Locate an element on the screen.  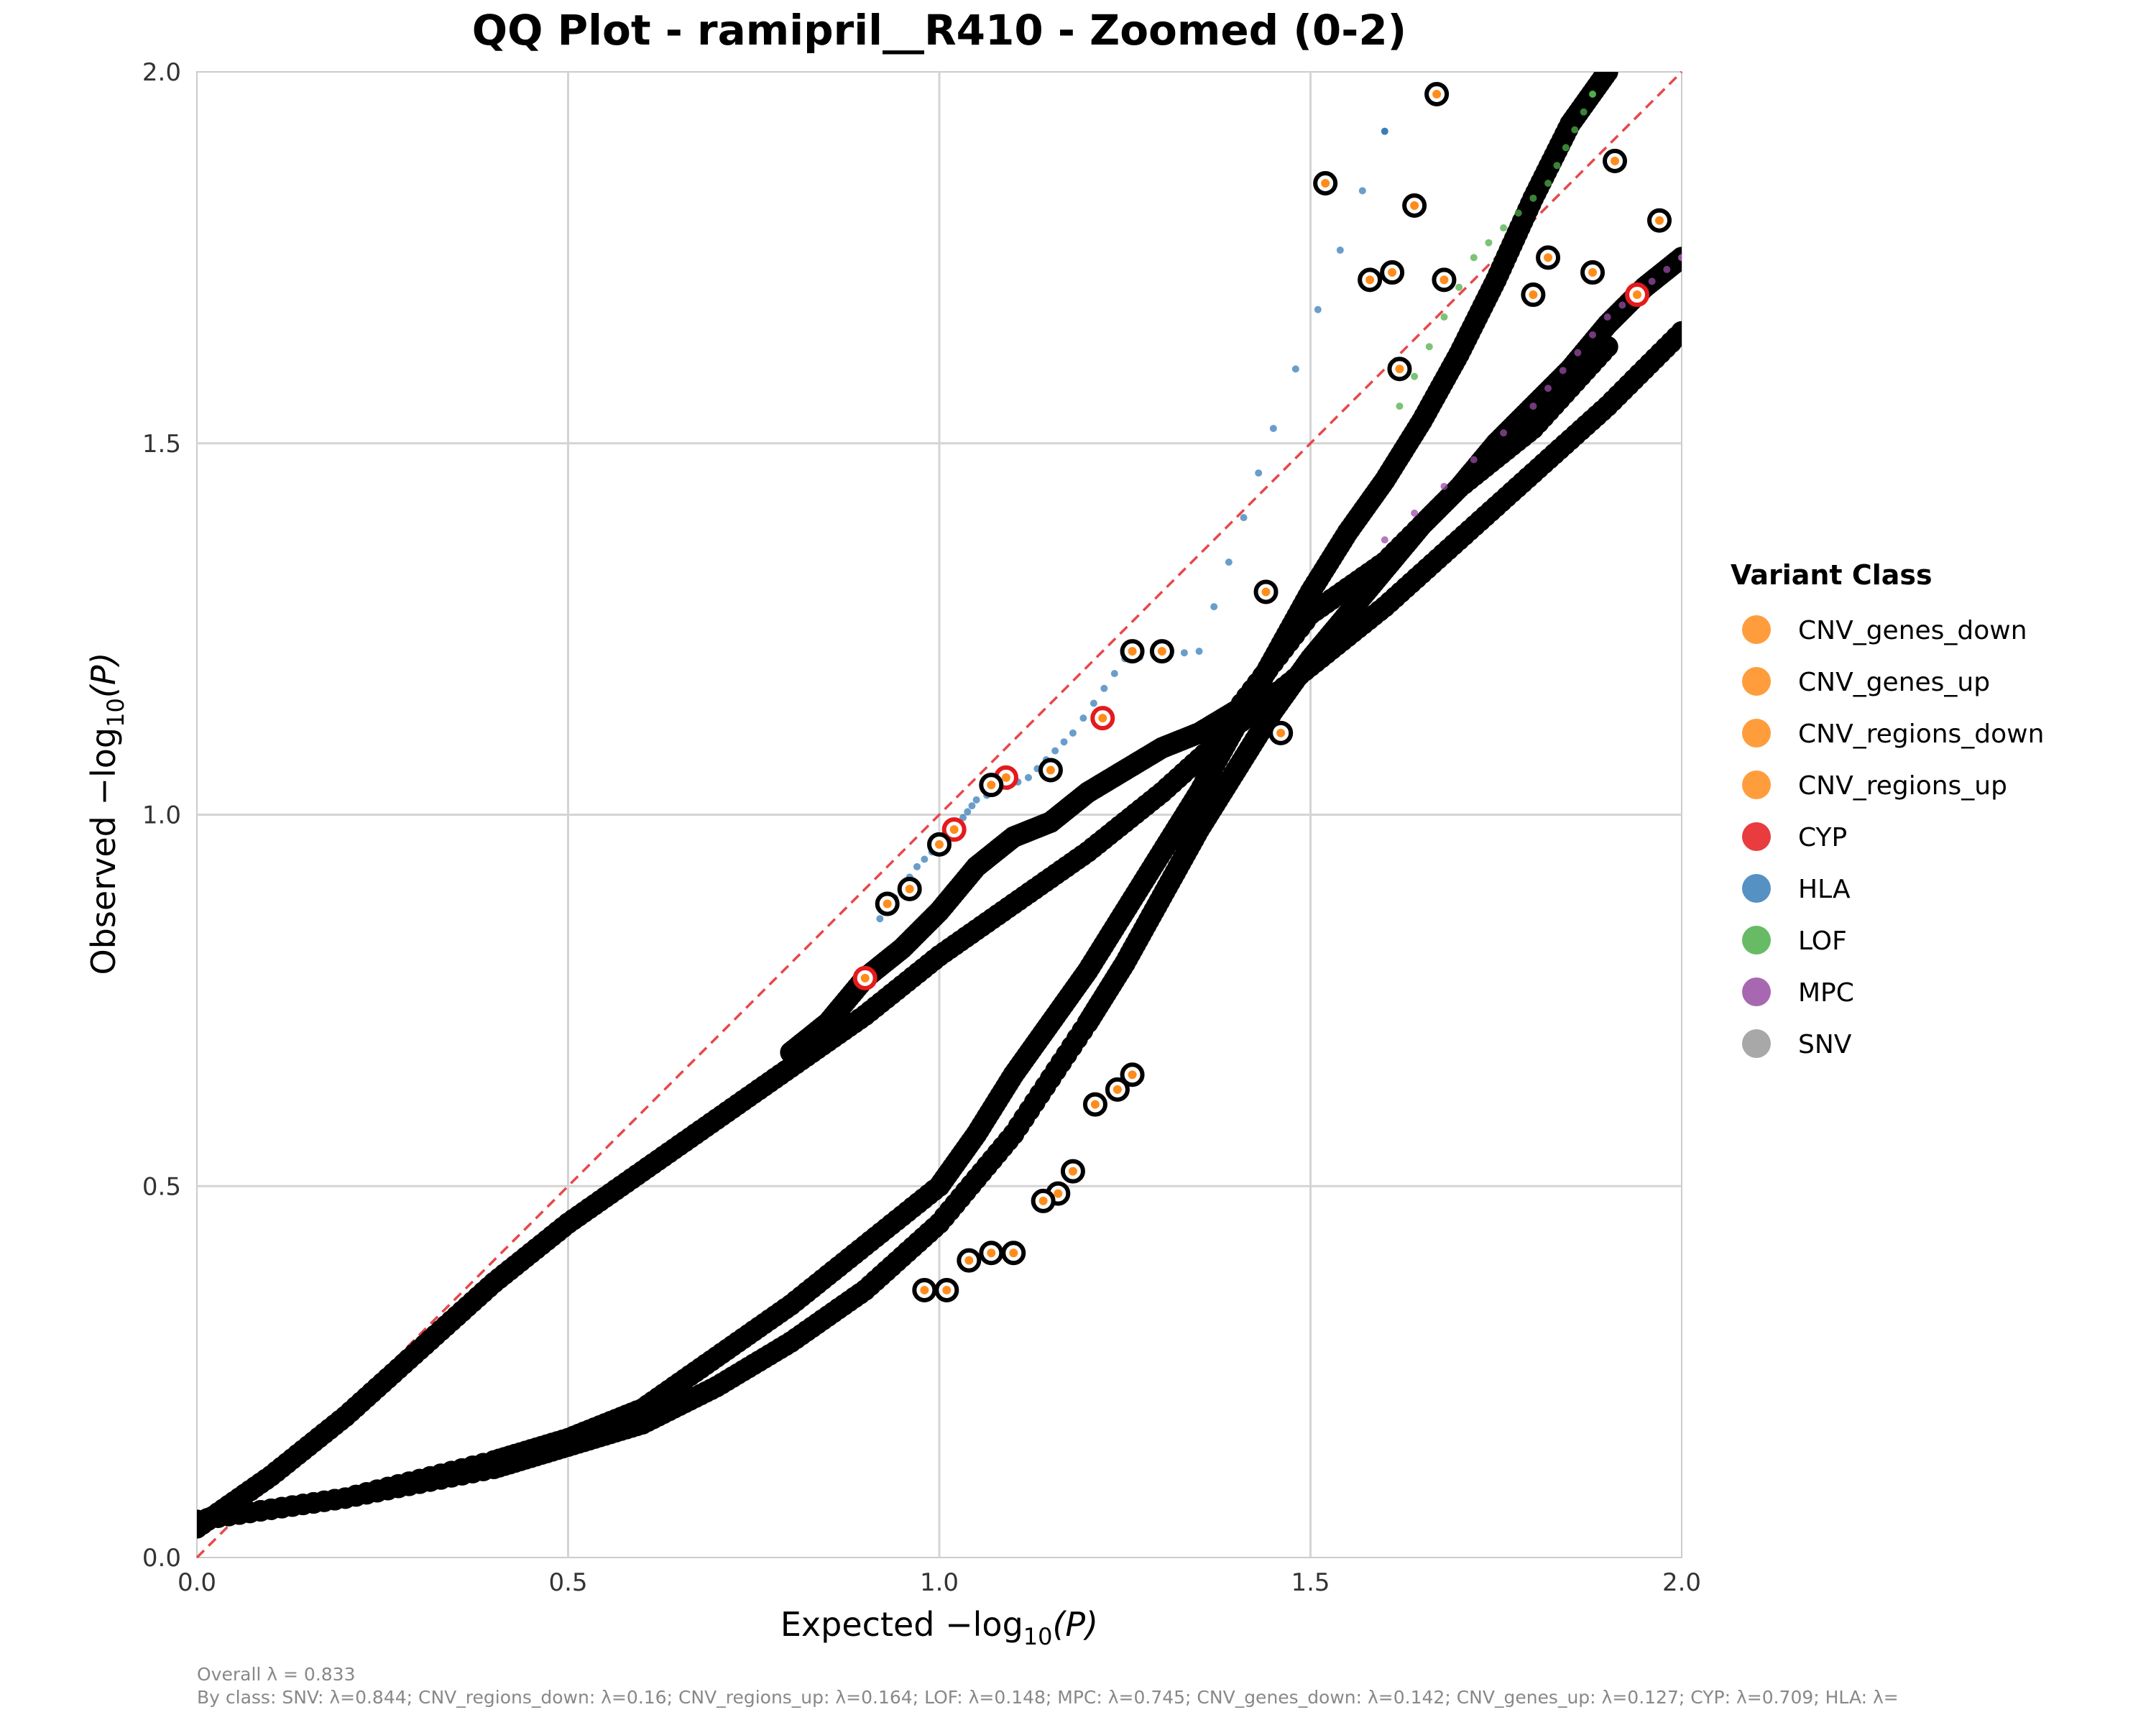
y-axis-label-subscript: 10 is located at coordinates (116, 712).